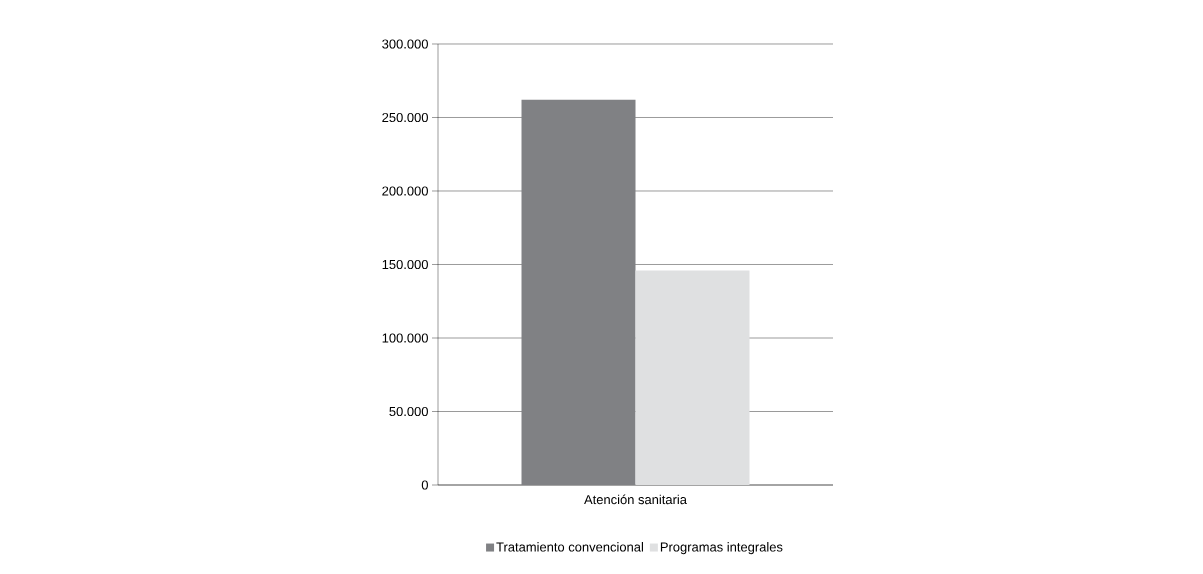  I want to click on y-tick-label: 100.000, so click(405, 338).